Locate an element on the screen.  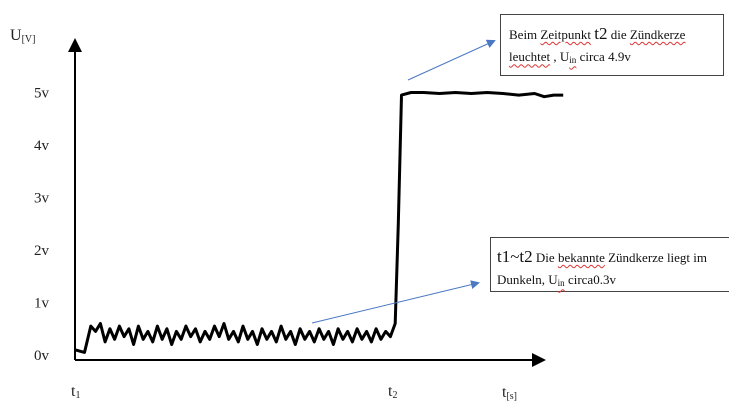
x-axis-arrow-icon is located at coordinates (539, 360).